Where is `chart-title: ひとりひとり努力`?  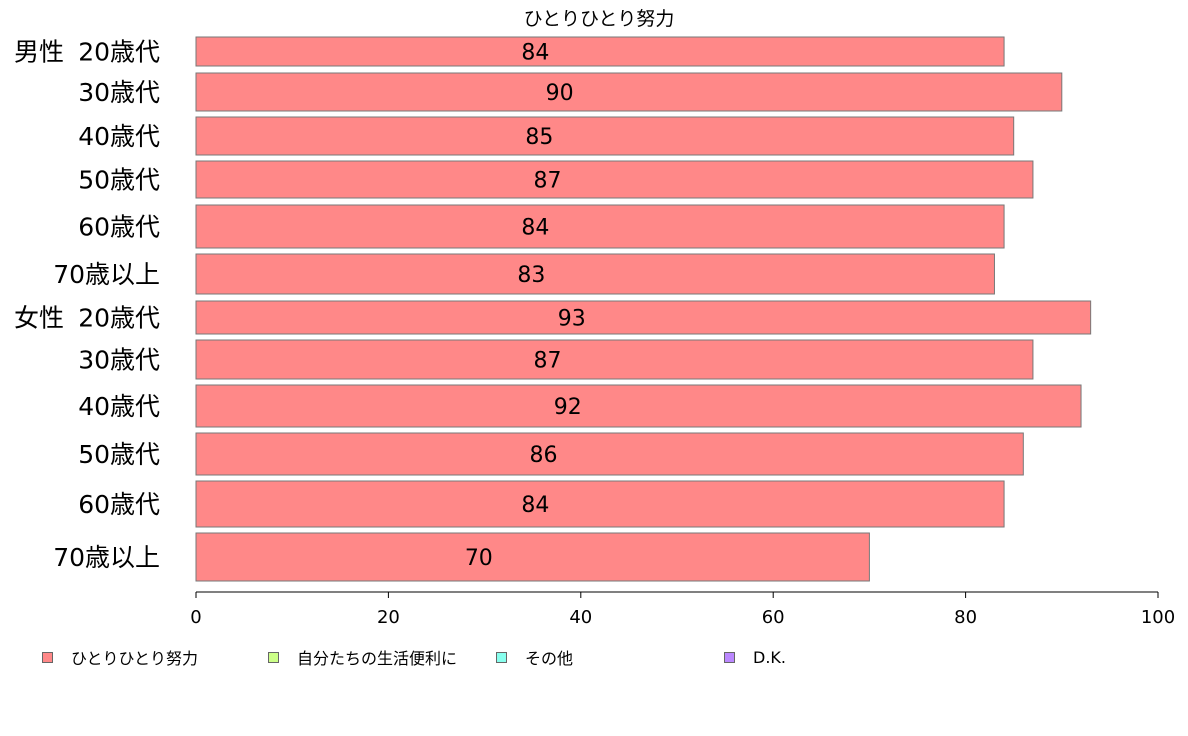 chart-title: ひとりひとり努力 is located at coordinates (599, 19).